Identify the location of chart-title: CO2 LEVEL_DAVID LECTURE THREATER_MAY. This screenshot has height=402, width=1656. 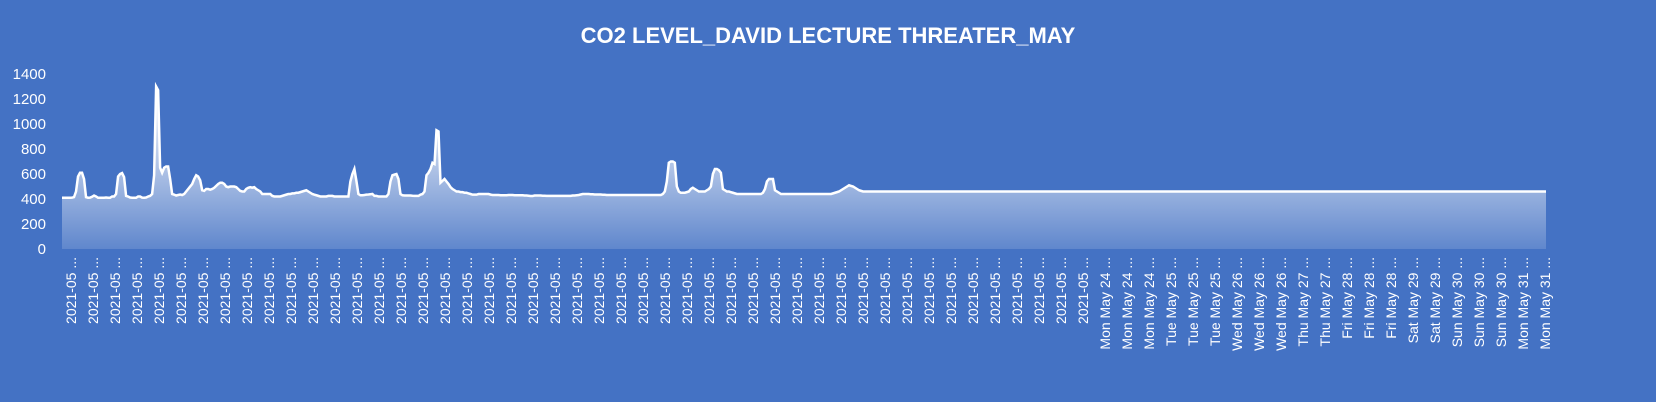
(828, 35).